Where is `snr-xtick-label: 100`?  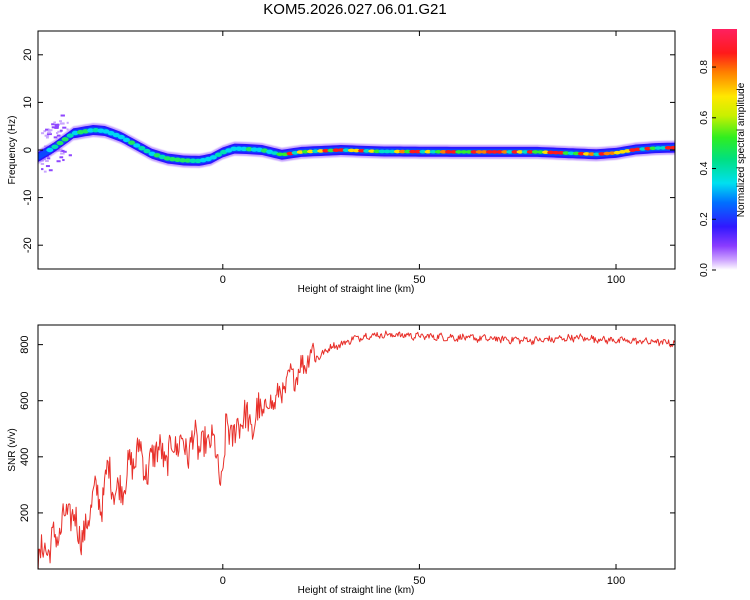 snr-xtick-label: 100 is located at coordinates (616, 581).